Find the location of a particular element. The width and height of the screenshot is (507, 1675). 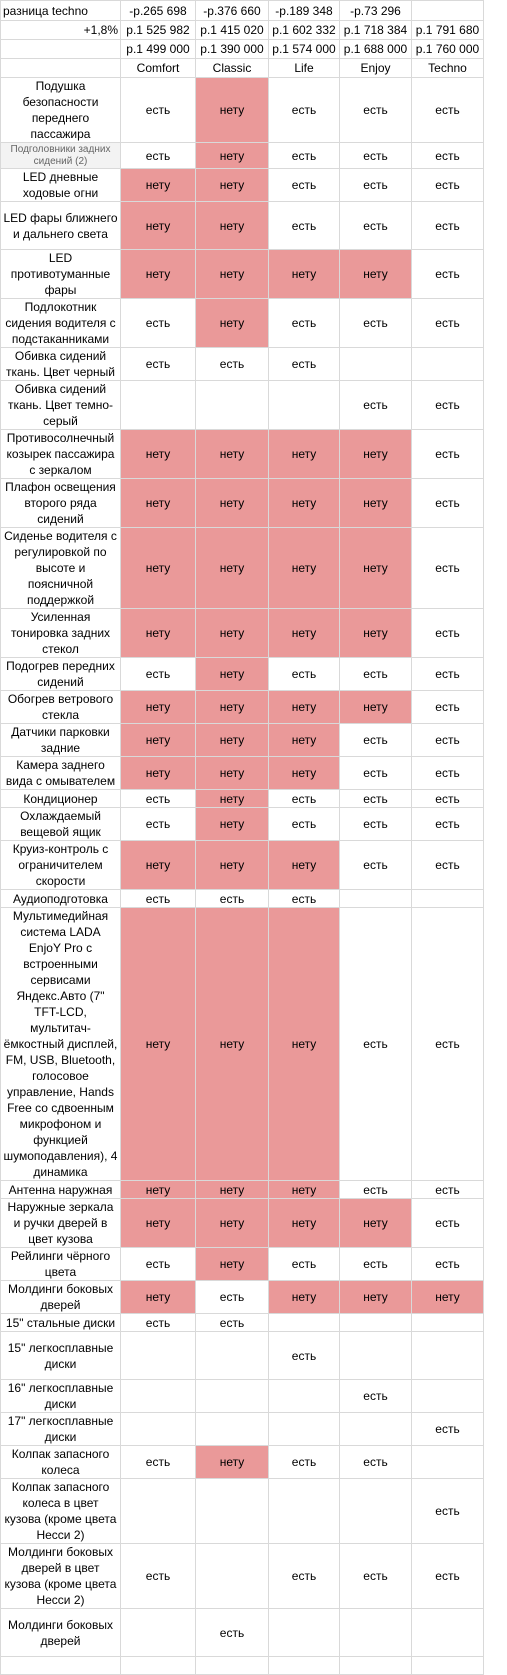

price-cell: р.1 499 000 is located at coordinates (158, 49).